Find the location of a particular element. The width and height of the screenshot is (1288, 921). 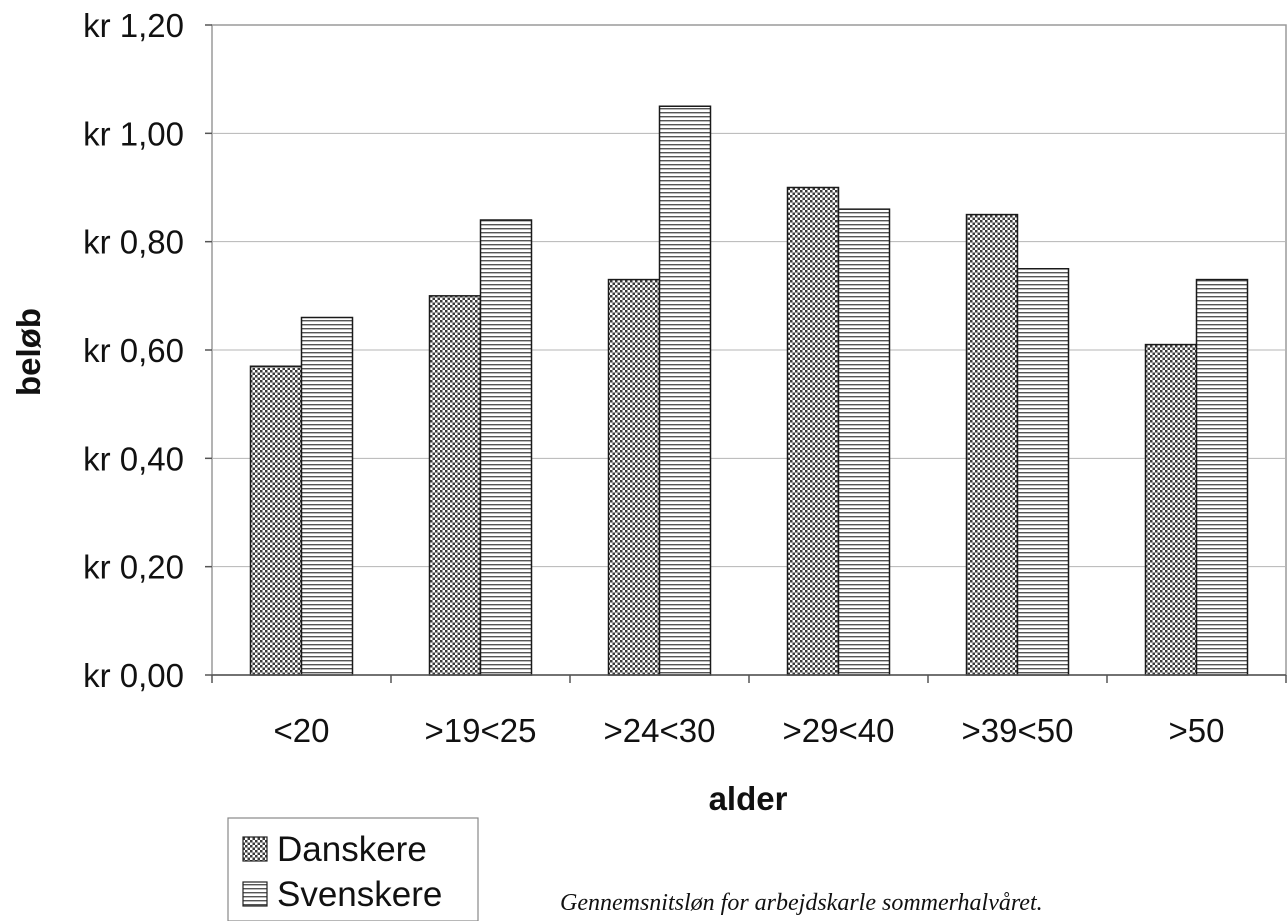

x-tick-label: >19<25 is located at coordinates (481, 730).